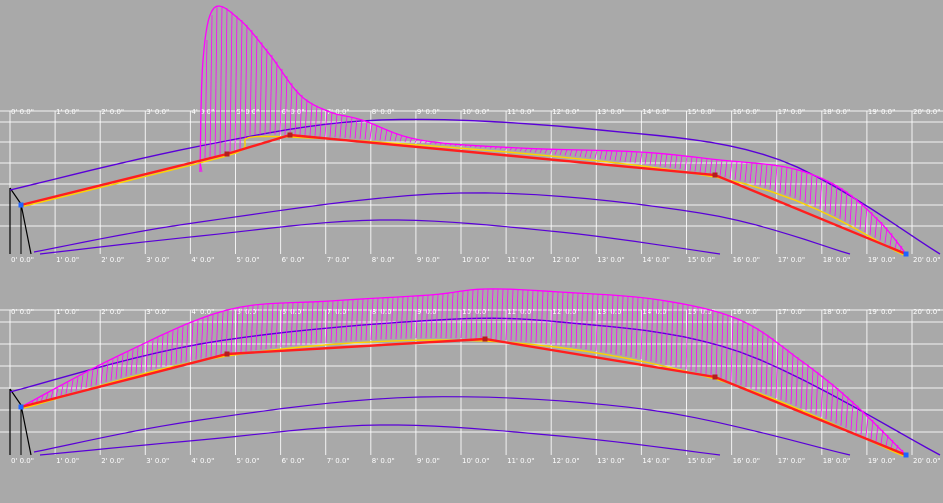  Describe the element at coordinates (428, 461) in the screenshot. I see `tick-label: 9' 0.0"` at that location.